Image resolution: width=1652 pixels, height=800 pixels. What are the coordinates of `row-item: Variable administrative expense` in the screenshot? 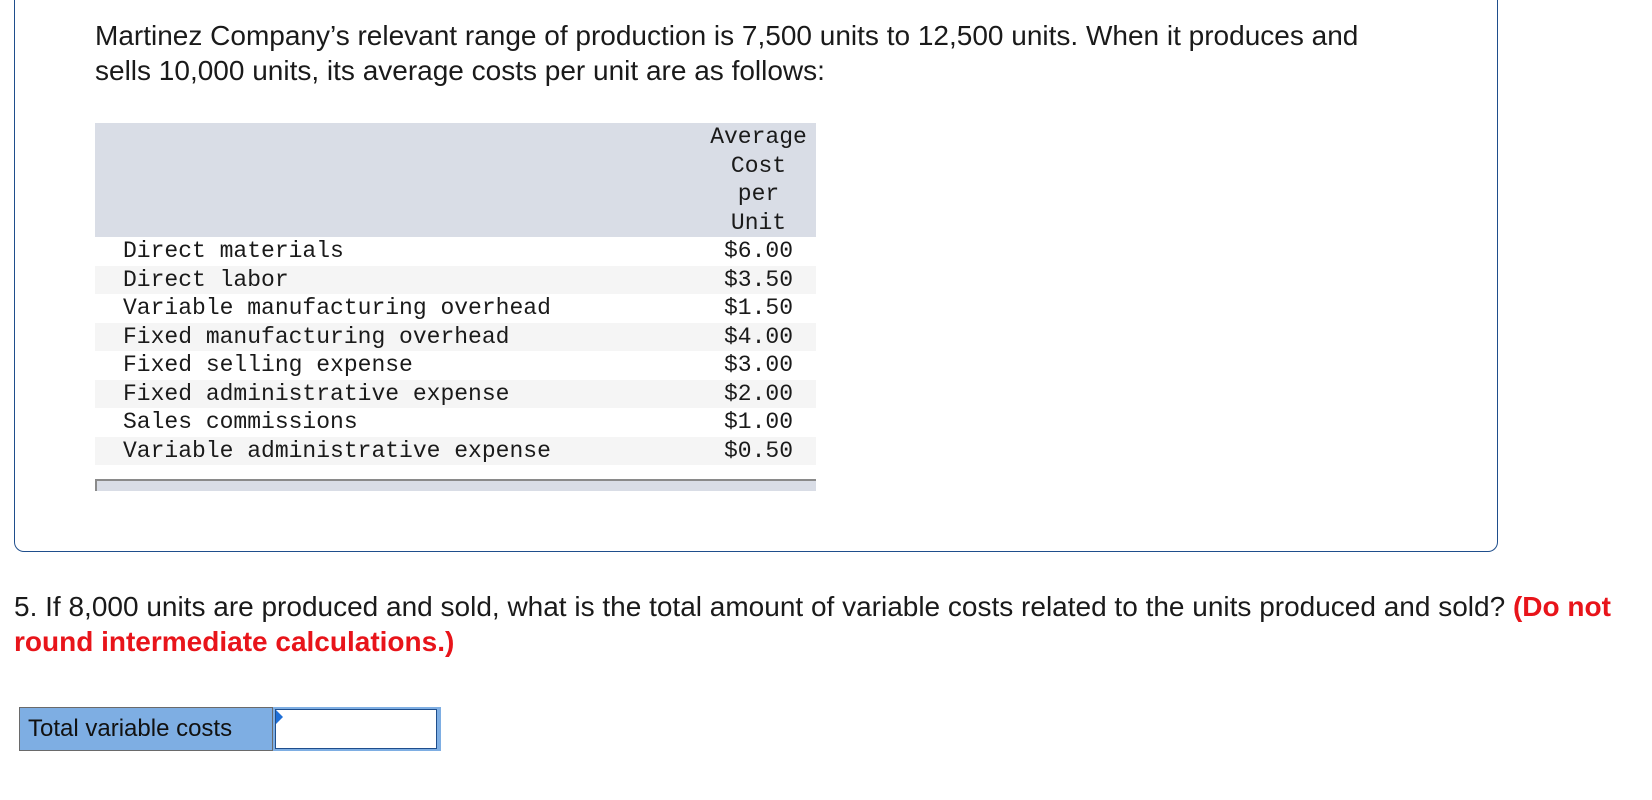 It's located at (398, 450).